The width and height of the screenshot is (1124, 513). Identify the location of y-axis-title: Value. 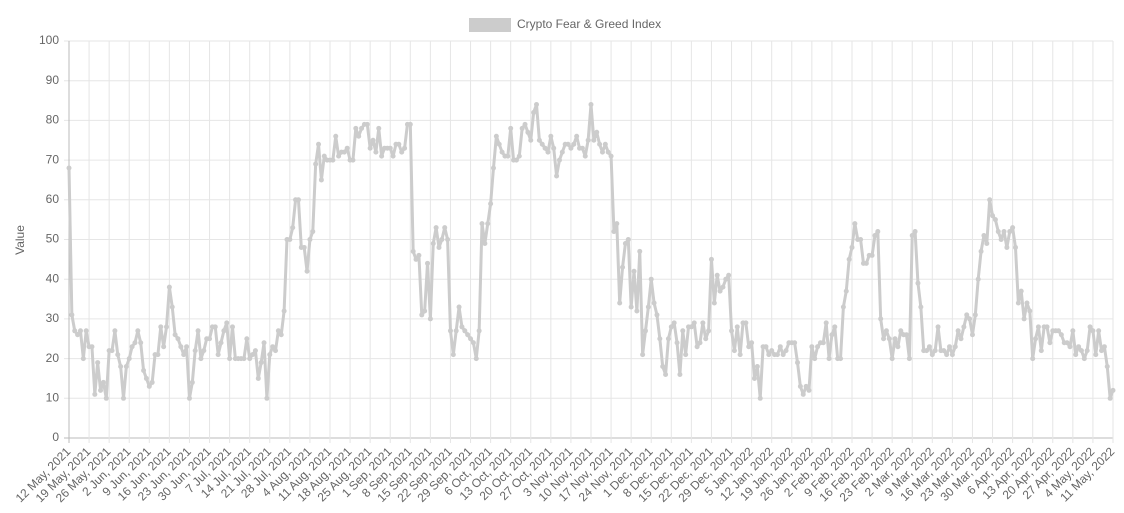
(20, 240).